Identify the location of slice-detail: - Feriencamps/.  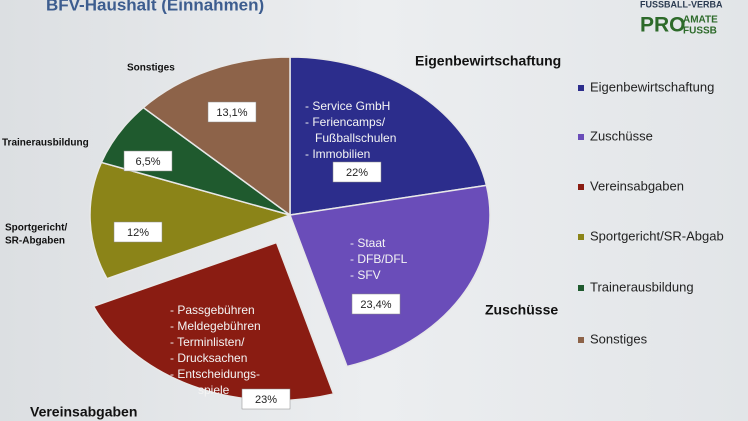
(345, 122).